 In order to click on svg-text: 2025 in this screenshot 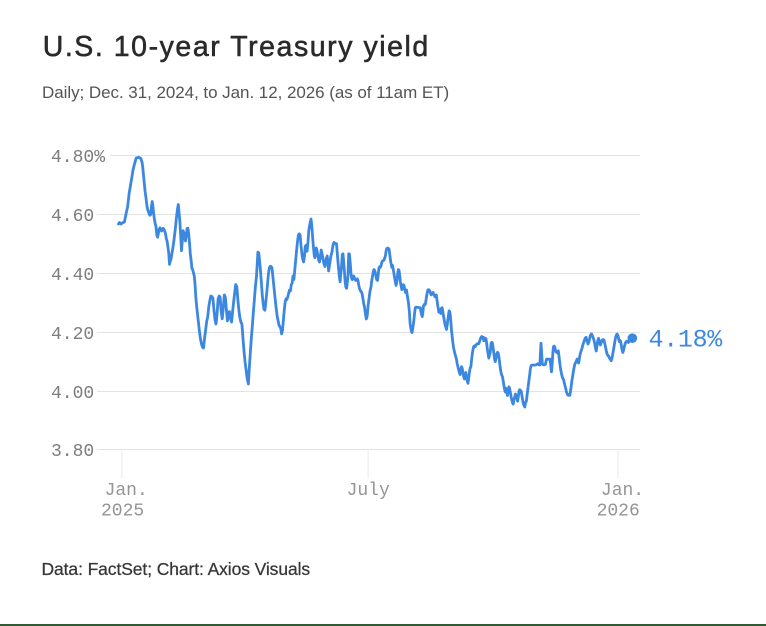, I will do `click(122, 512)`.